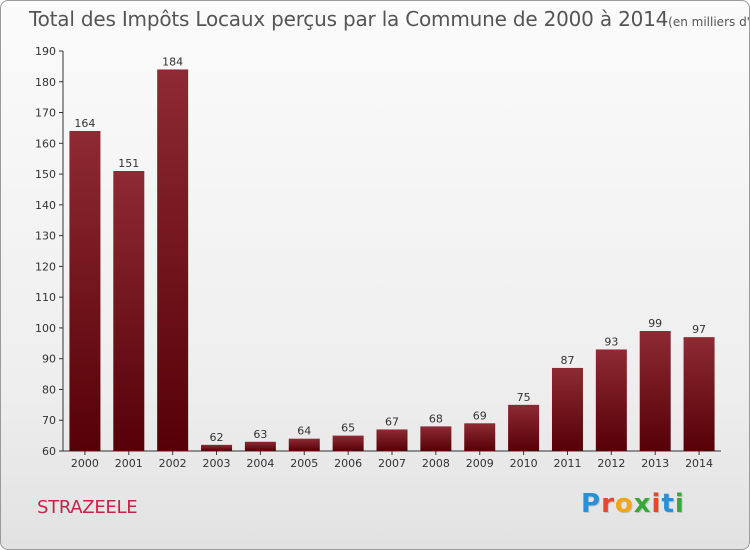  Describe the element at coordinates (608, 504) in the screenshot. I see `logo-letter: r` at that location.